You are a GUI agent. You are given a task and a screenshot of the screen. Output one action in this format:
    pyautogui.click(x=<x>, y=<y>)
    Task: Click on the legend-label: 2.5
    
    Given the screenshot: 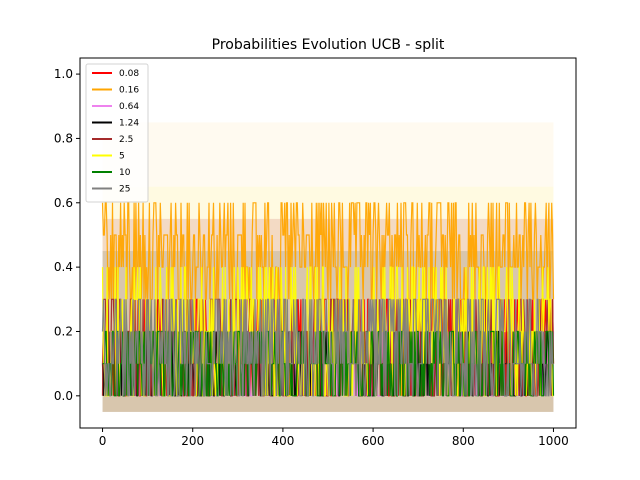 What is the action you would take?
    pyautogui.click(x=126, y=140)
    